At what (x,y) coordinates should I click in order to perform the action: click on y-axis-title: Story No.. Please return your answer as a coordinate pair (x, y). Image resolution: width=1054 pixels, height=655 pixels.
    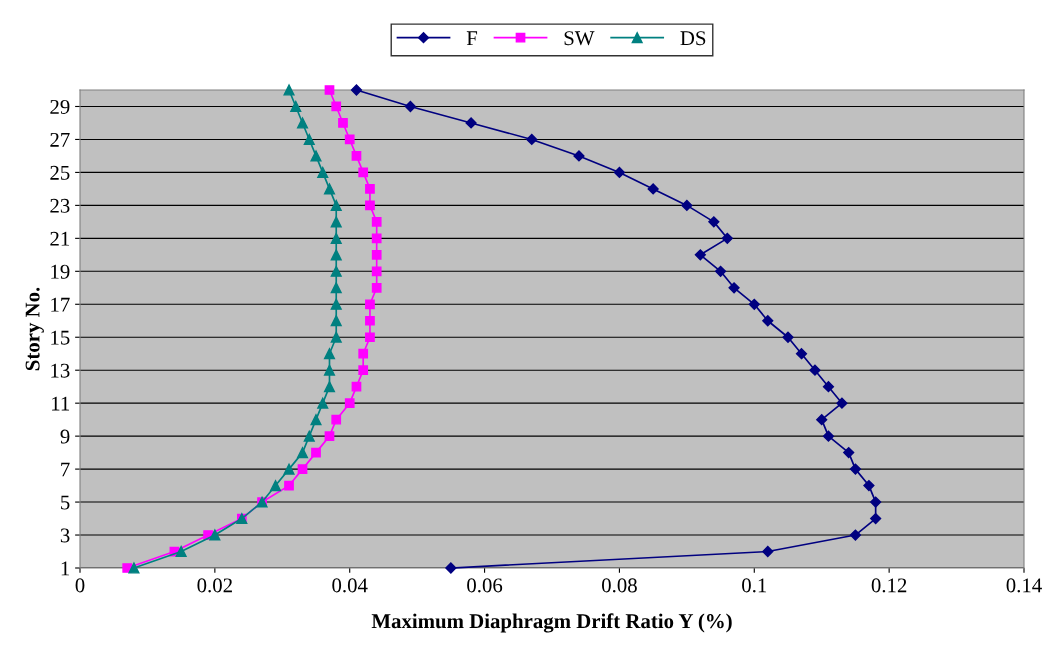
    Looking at the image, I should click on (34, 329).